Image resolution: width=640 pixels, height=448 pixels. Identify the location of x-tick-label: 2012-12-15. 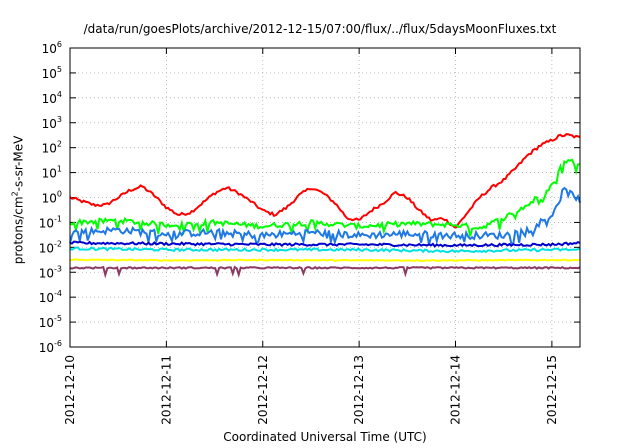
(552, 390).